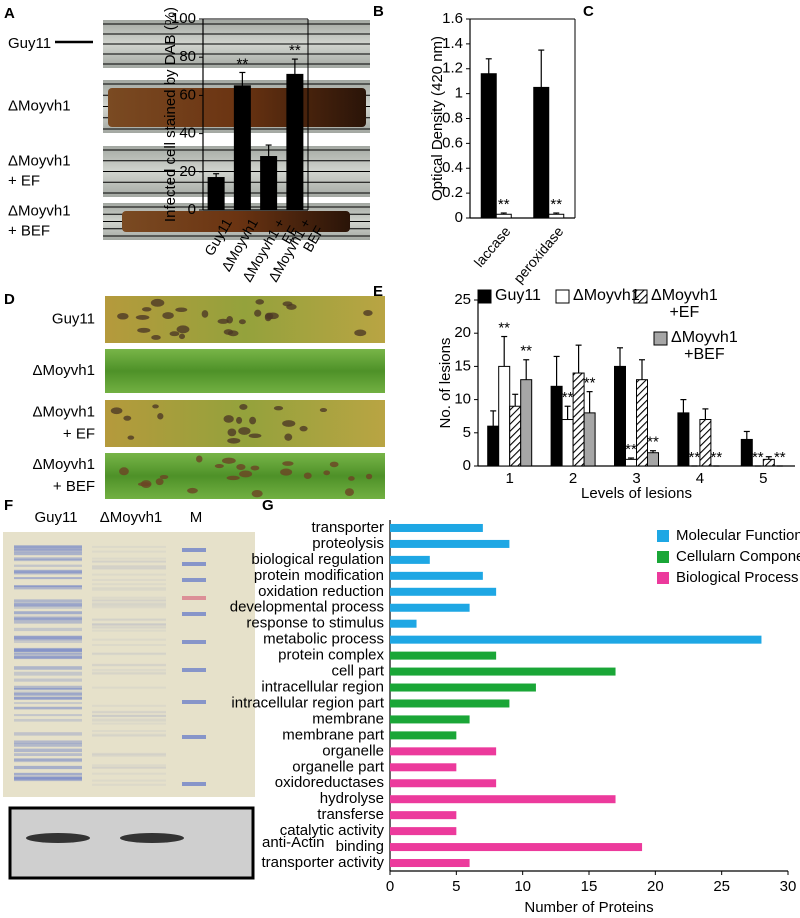  What do you see at coordinates (9, 299) in the screenshot?
I see `panel-letter: D` at bounding box center [9, 299].